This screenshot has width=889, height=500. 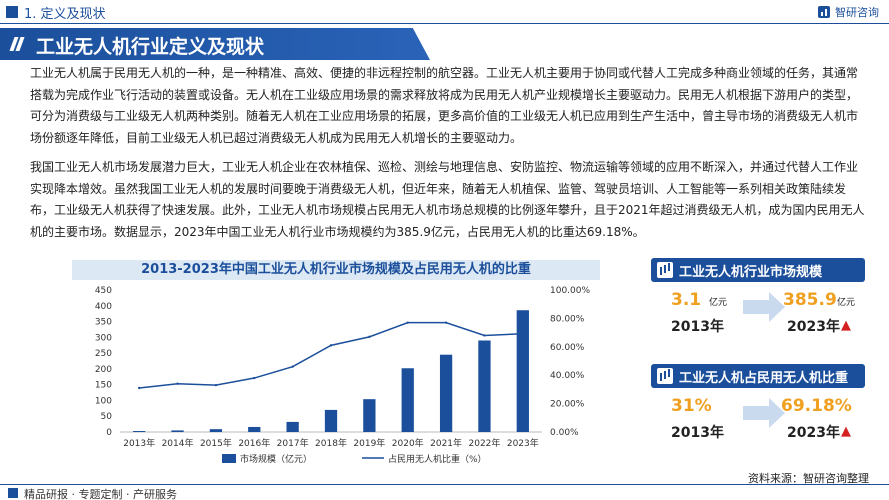 I want to click on chart-title: 2013-2023年中国工业无人机行业市场规模及占民用无人机的比重, so click(x=336, y=270).